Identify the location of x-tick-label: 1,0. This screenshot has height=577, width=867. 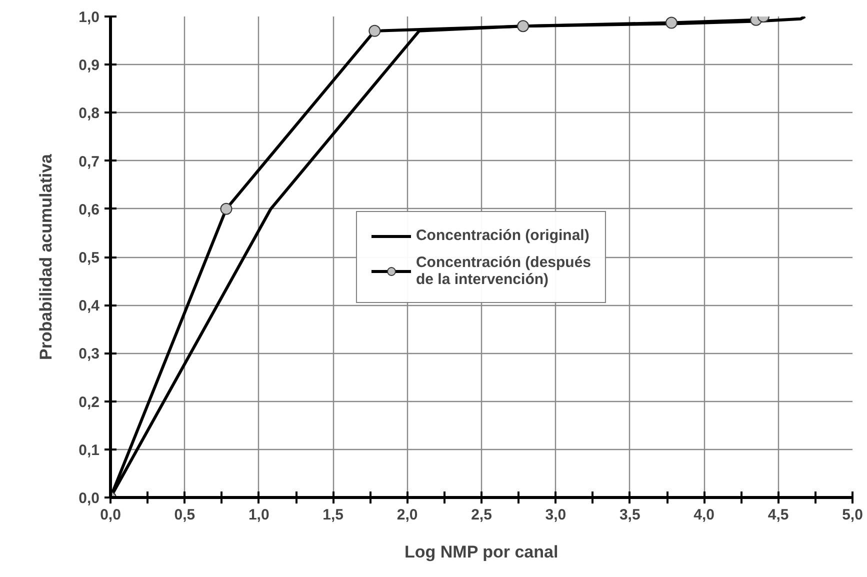
(259, 515).